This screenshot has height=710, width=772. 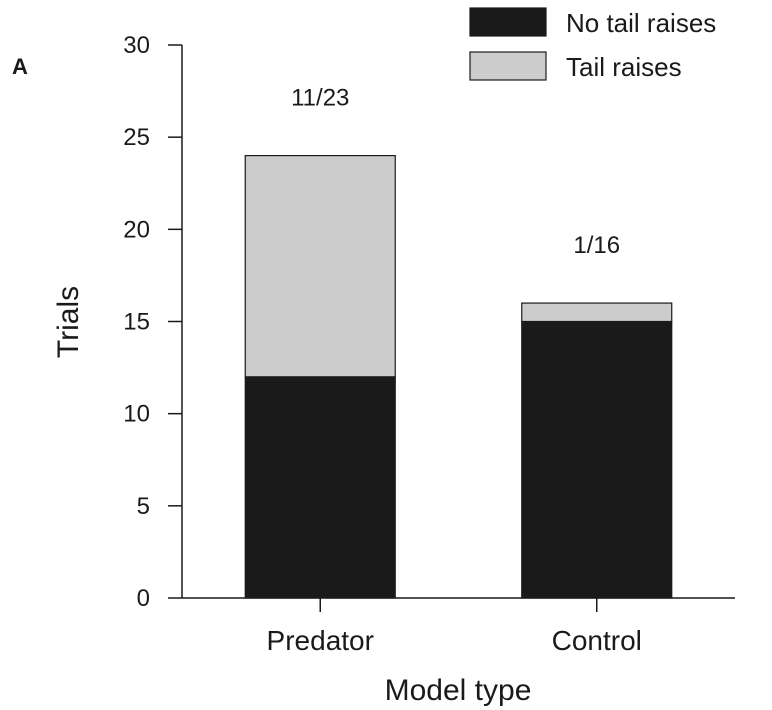 I want to click on y-tick-label: 0, so click(x=143, y=598).